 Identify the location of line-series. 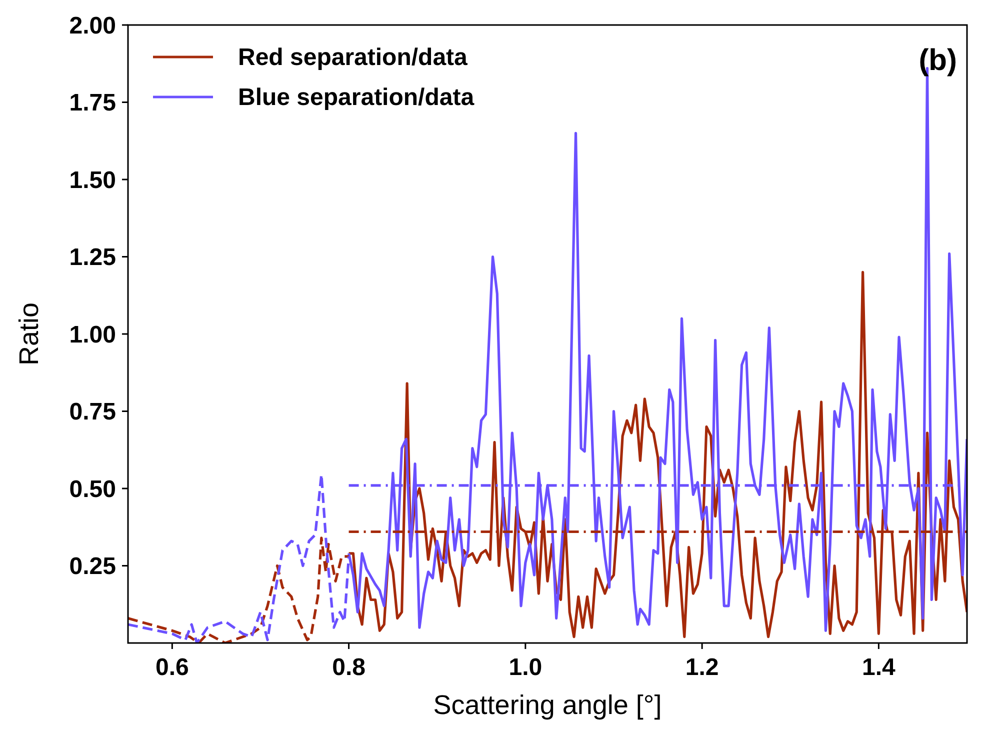
(239, 589).